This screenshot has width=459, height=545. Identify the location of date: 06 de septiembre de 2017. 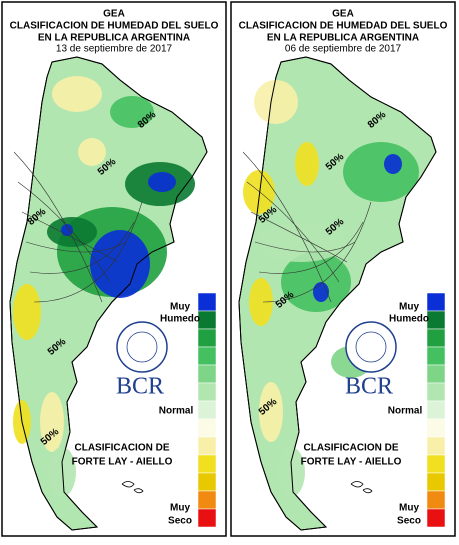
(343, 49).